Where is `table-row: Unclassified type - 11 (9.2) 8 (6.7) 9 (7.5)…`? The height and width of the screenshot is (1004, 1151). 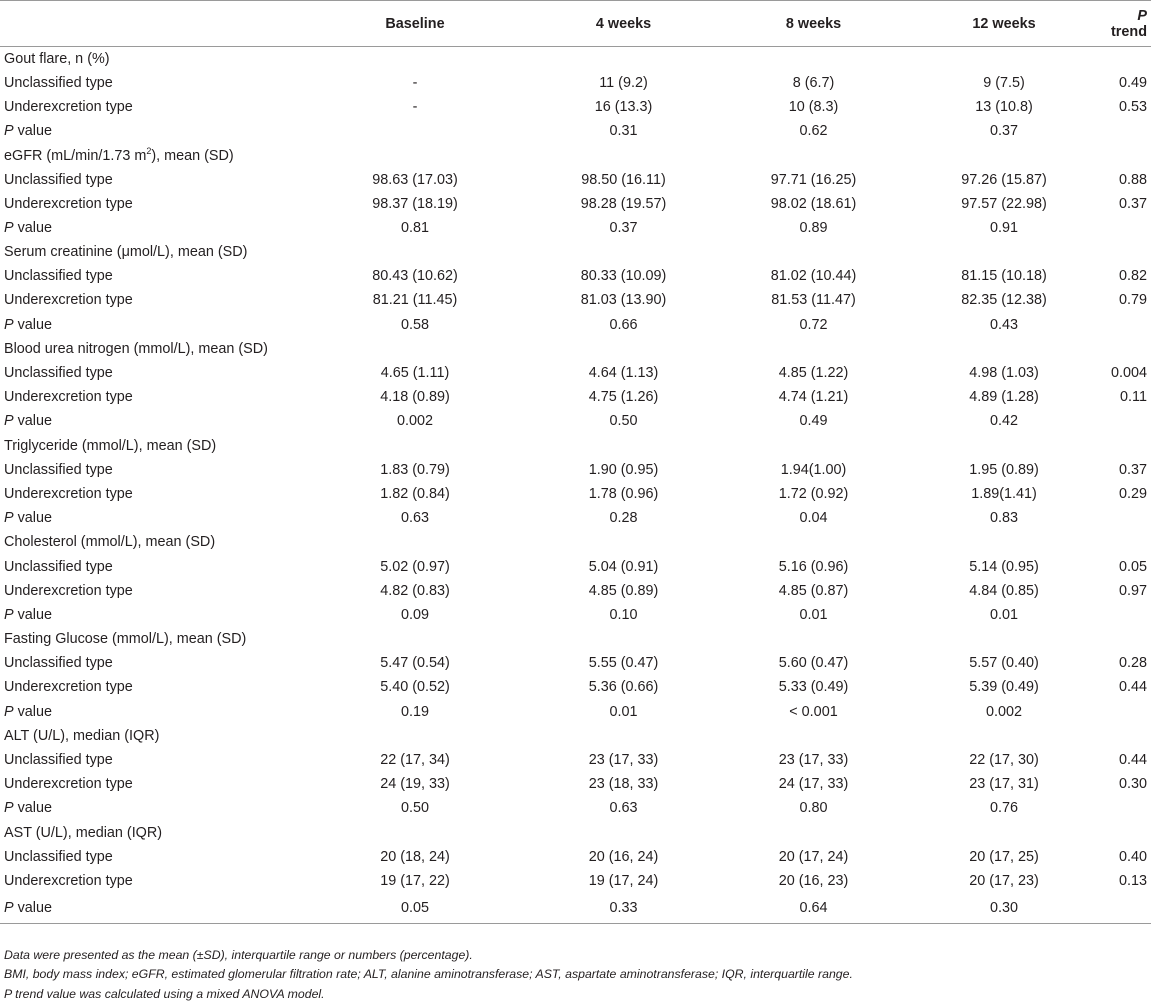 table-row: Unclassified type - 11 (9.2) 8 (6.7) 9 (7.5)… is located at coordinates (575, 83).